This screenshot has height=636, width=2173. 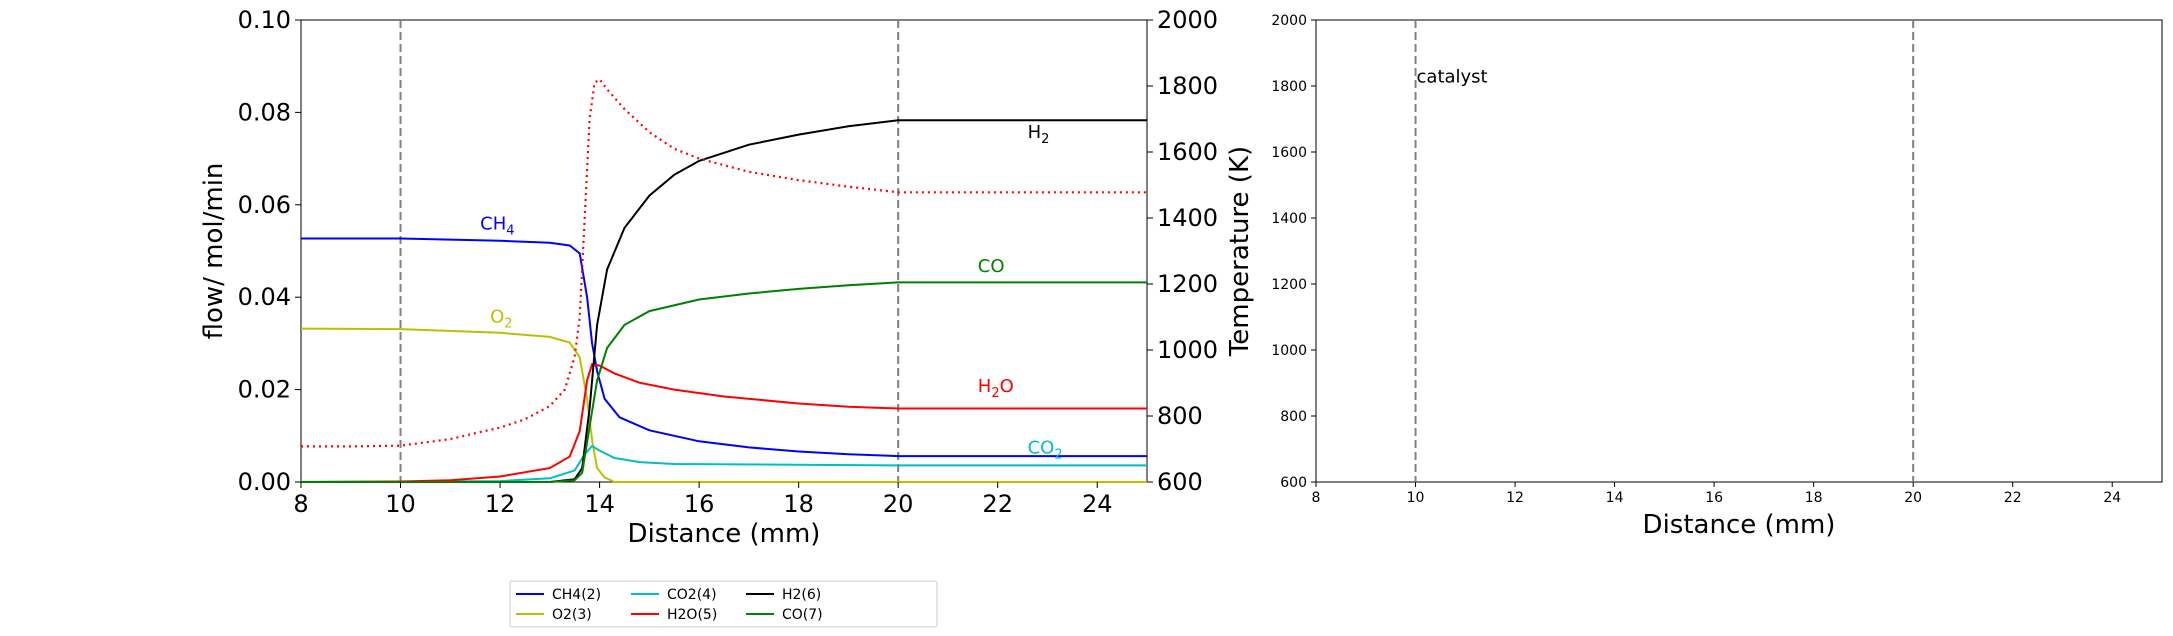 What do you see at coordinates (1187, 284) in the screenshot?
I see `y2-tick-label: 1200` at bounding box center [1187, 284].